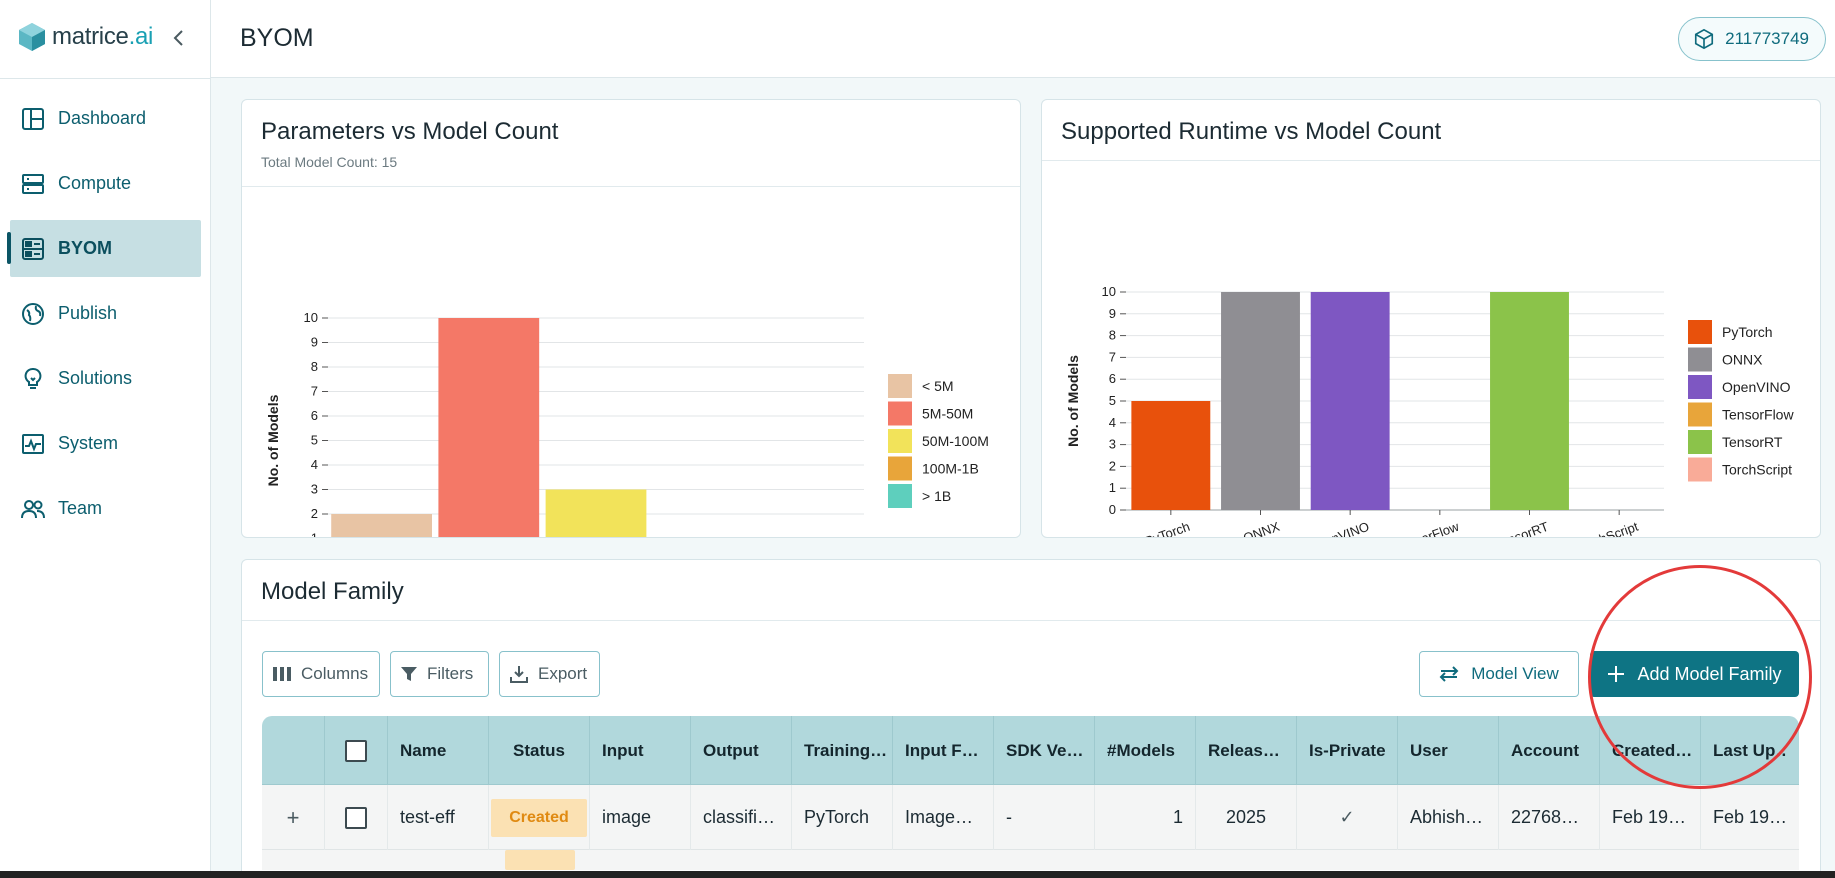 The width and height of the screenshot is (1835, 878). I want to click on system-icon, so click(33, 444).